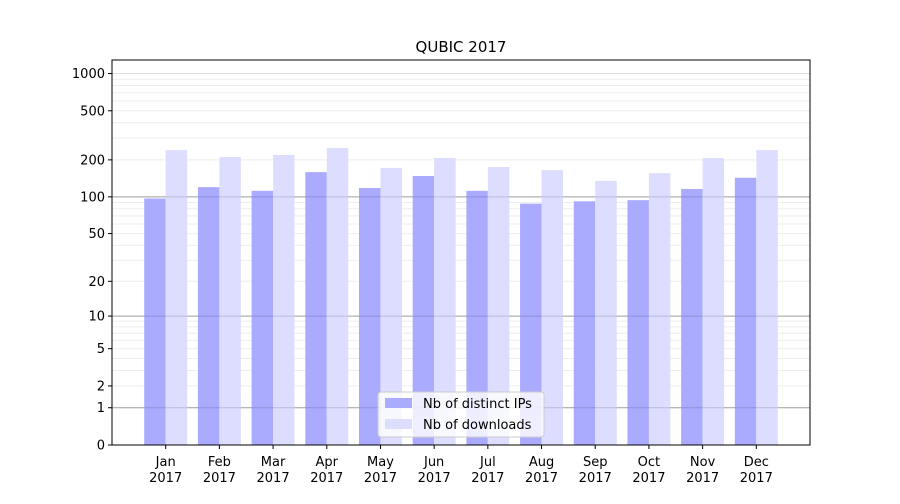  I want to click on legend-box, so click(461, 414).